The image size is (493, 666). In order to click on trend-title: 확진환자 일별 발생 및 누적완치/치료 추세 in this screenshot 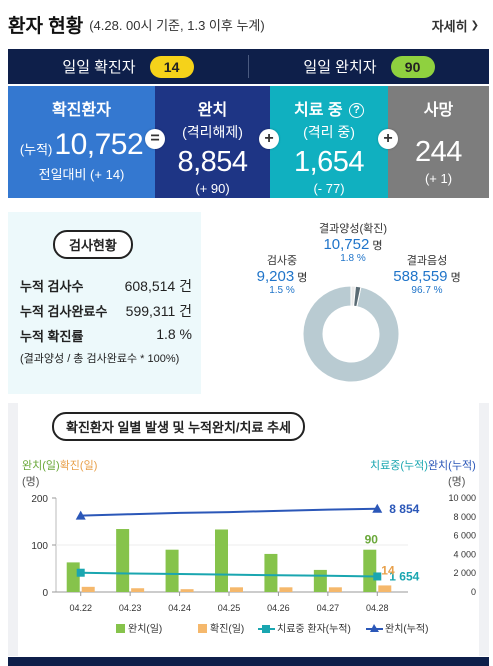, I will do `click(178, 426)`.